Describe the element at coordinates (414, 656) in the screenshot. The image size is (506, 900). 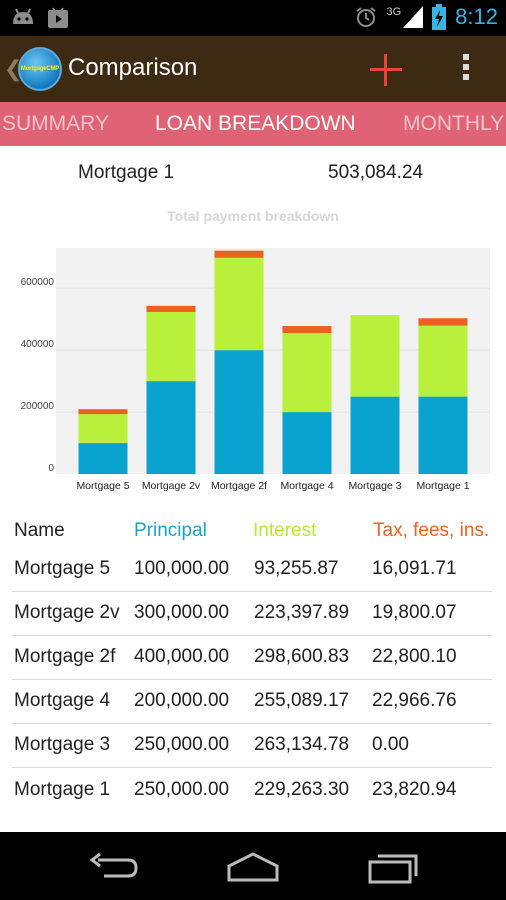
I see `cell-tax-fees: 22,800.10` at that location.